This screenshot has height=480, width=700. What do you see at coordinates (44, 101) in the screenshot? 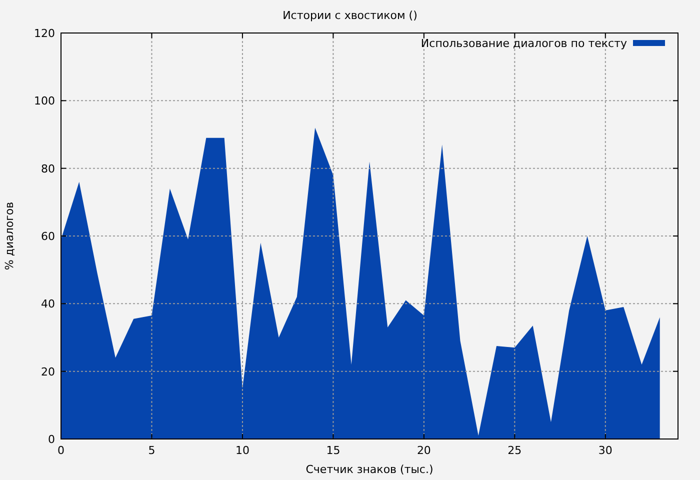
I see `y-tick-label: 100` at bounding box center [44, 101].